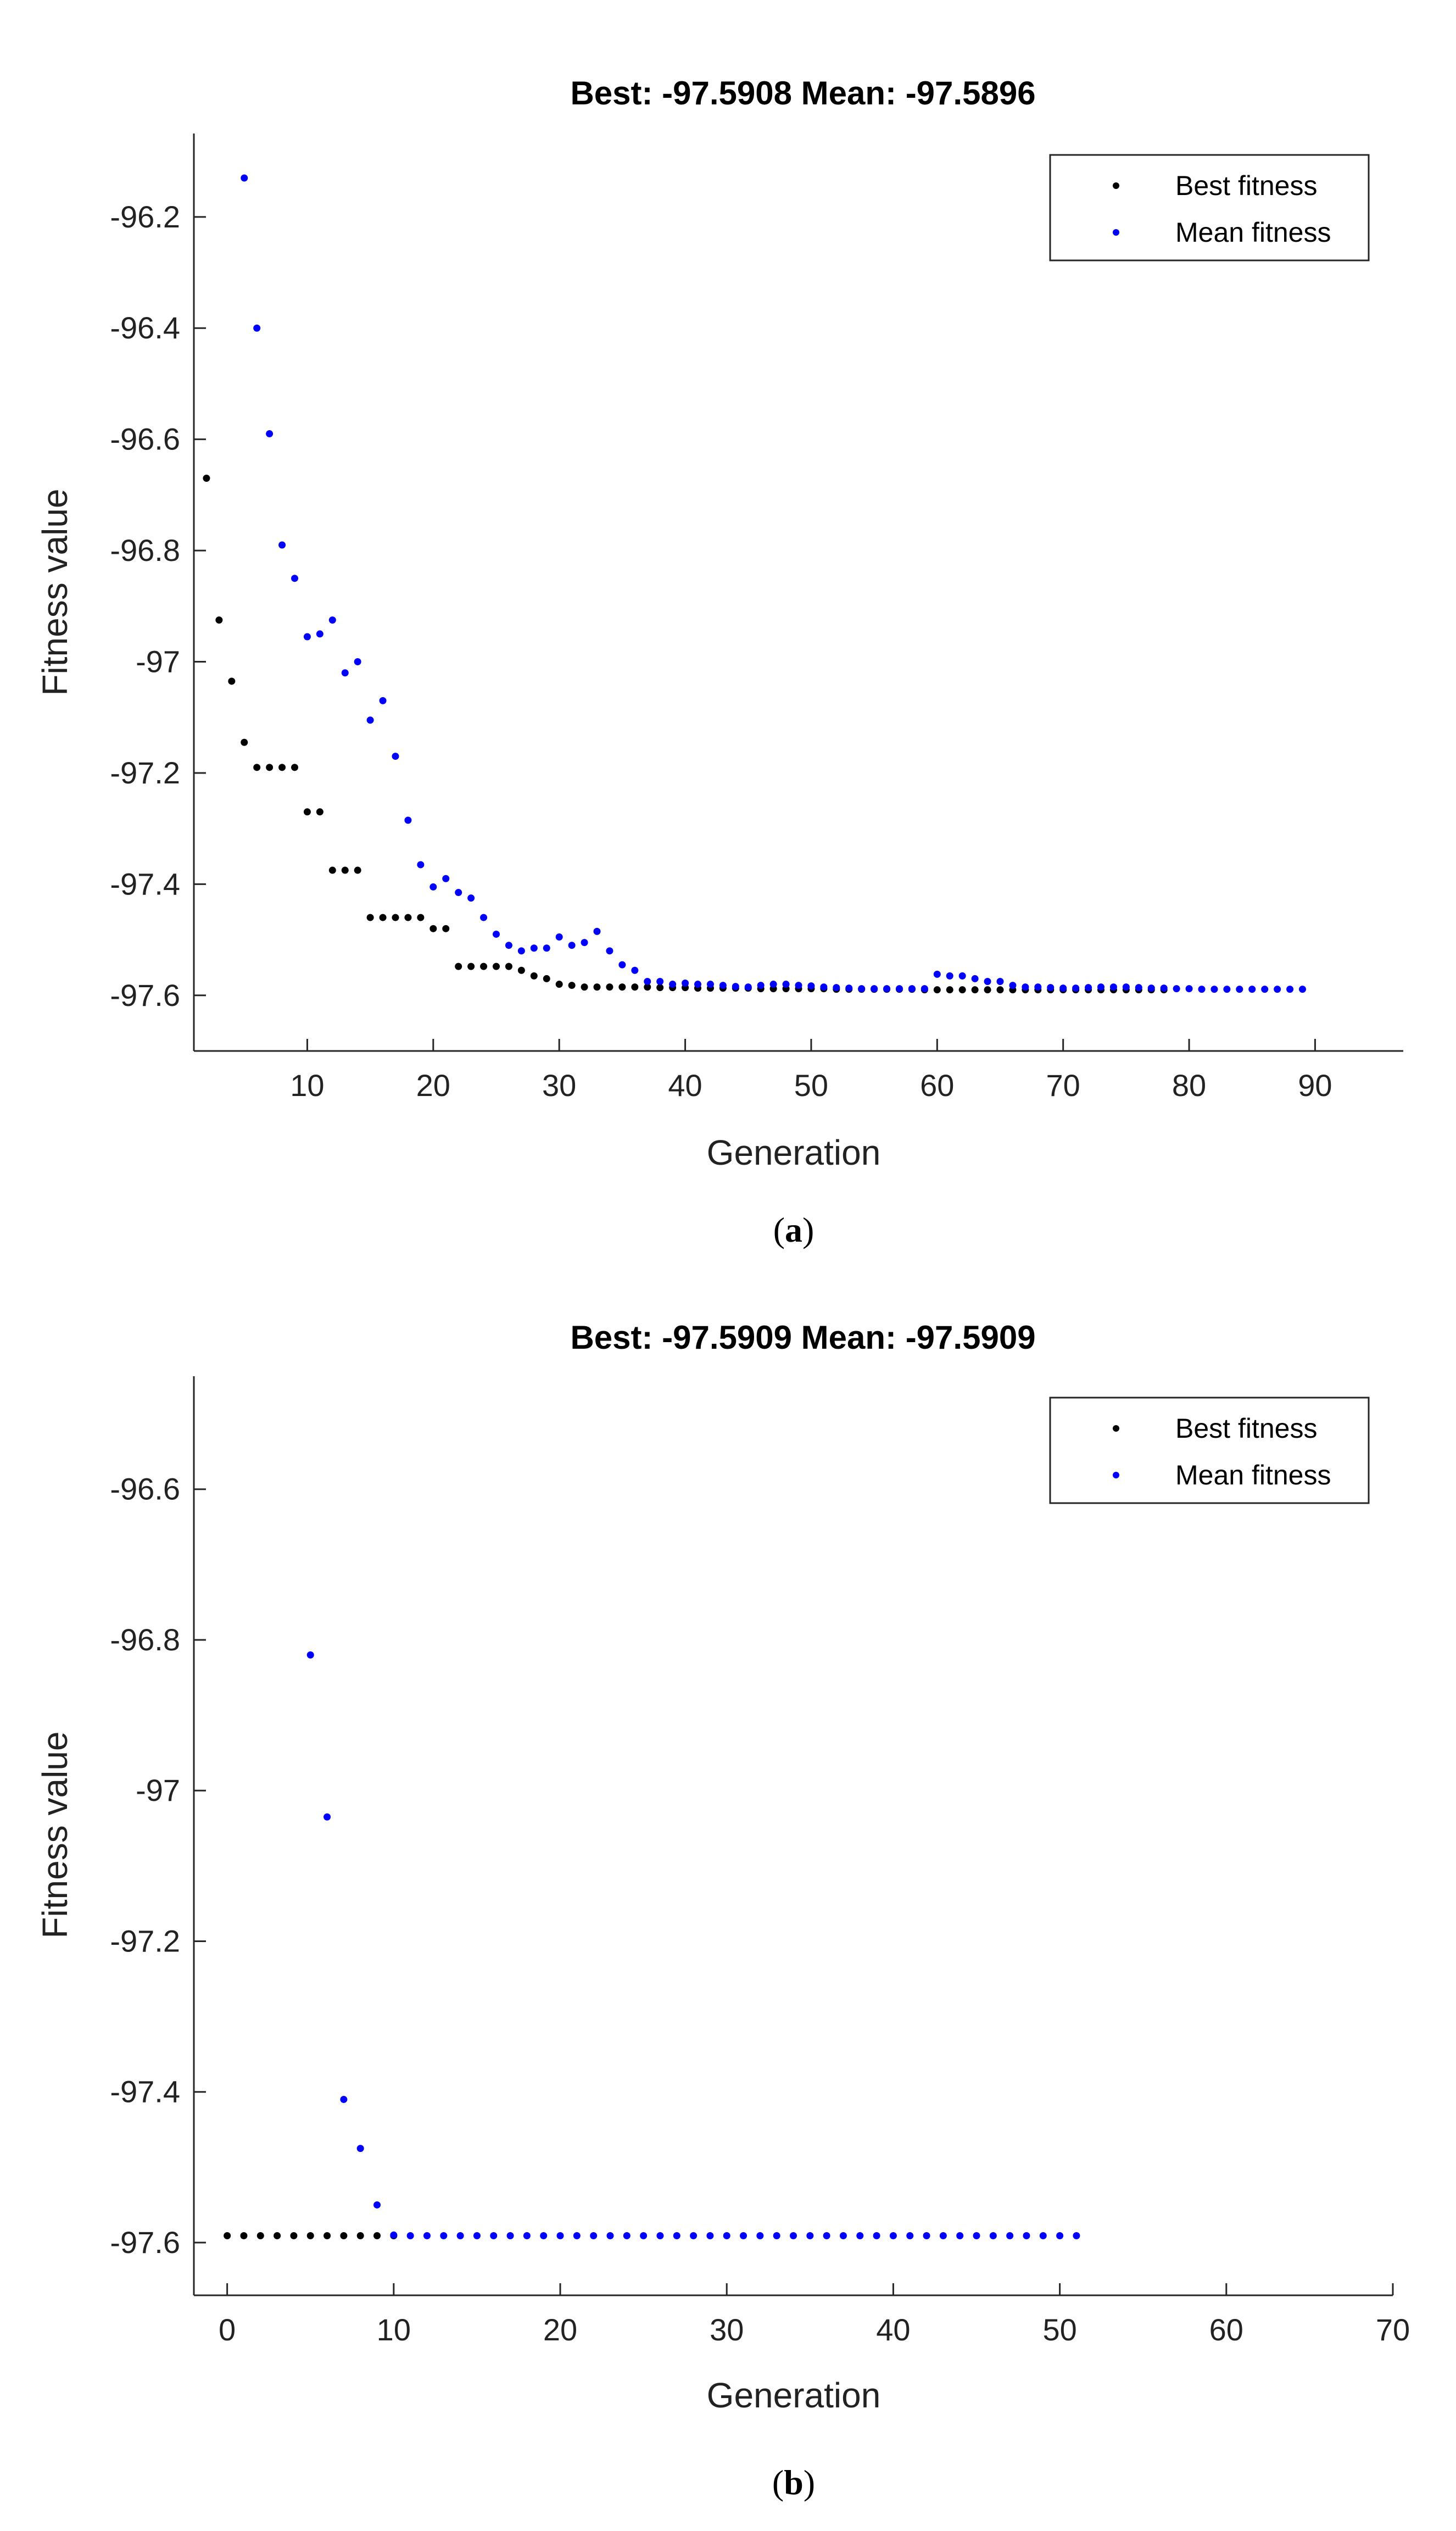  I want to click on x-tick-label: 60, so click(937, 1085).